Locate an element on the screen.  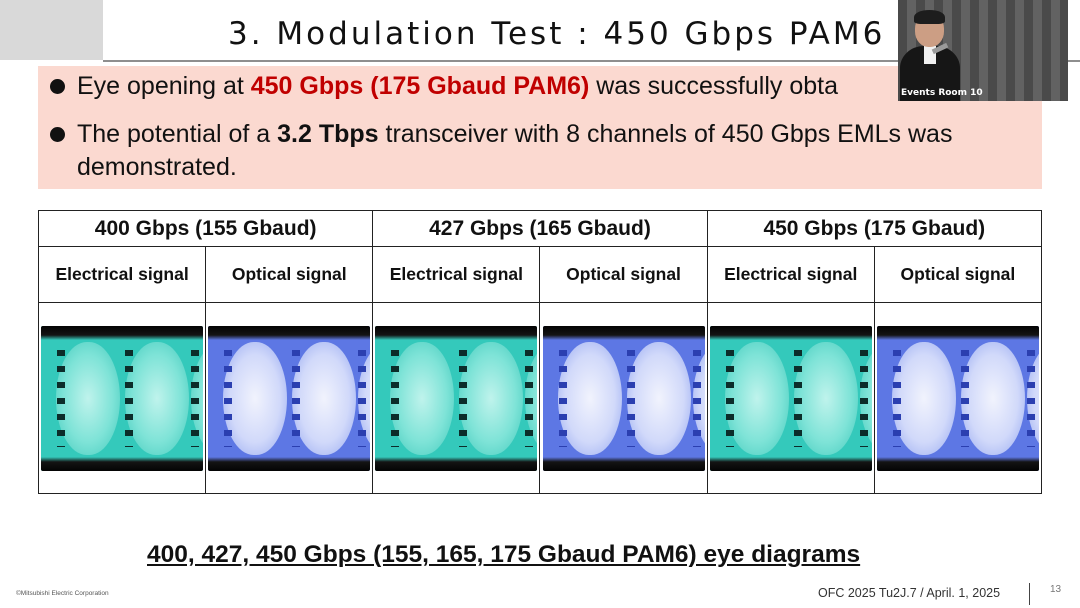
eye-diagram-electrical-450g is located at coordinates (790, 398).